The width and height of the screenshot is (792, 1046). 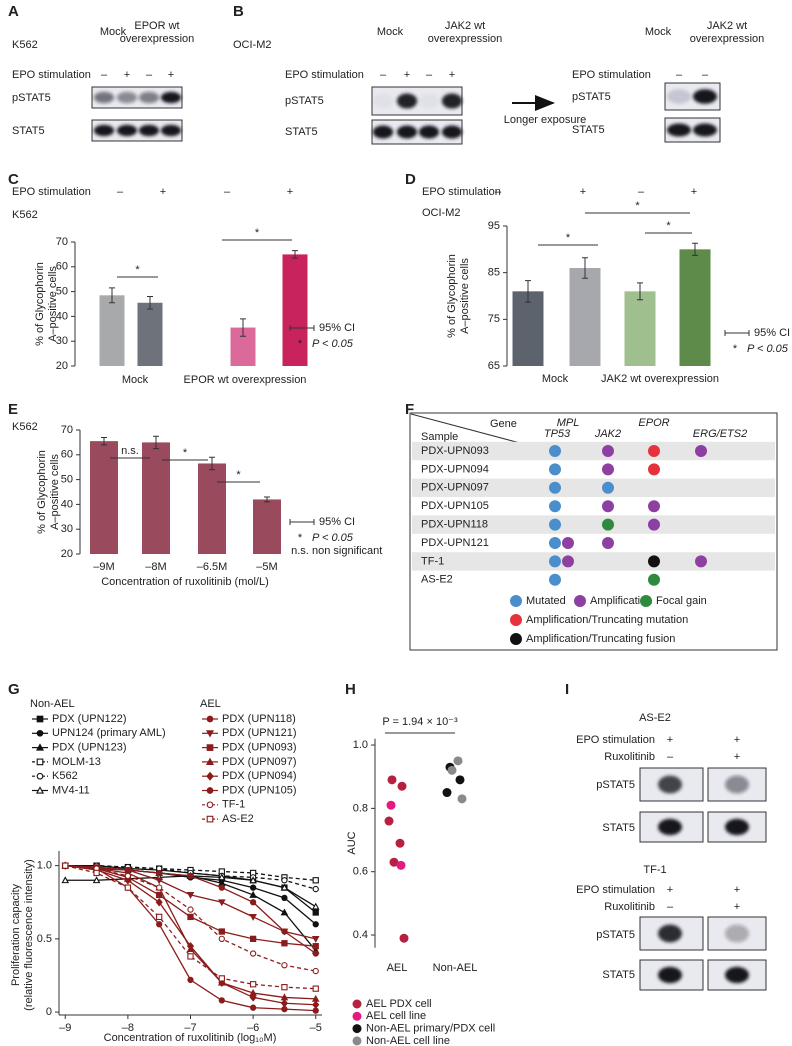 What do you see at coordinates (71, 790) in the screenshot?
I see `legend-label: MV4-11` at bounding box center [71, 790].